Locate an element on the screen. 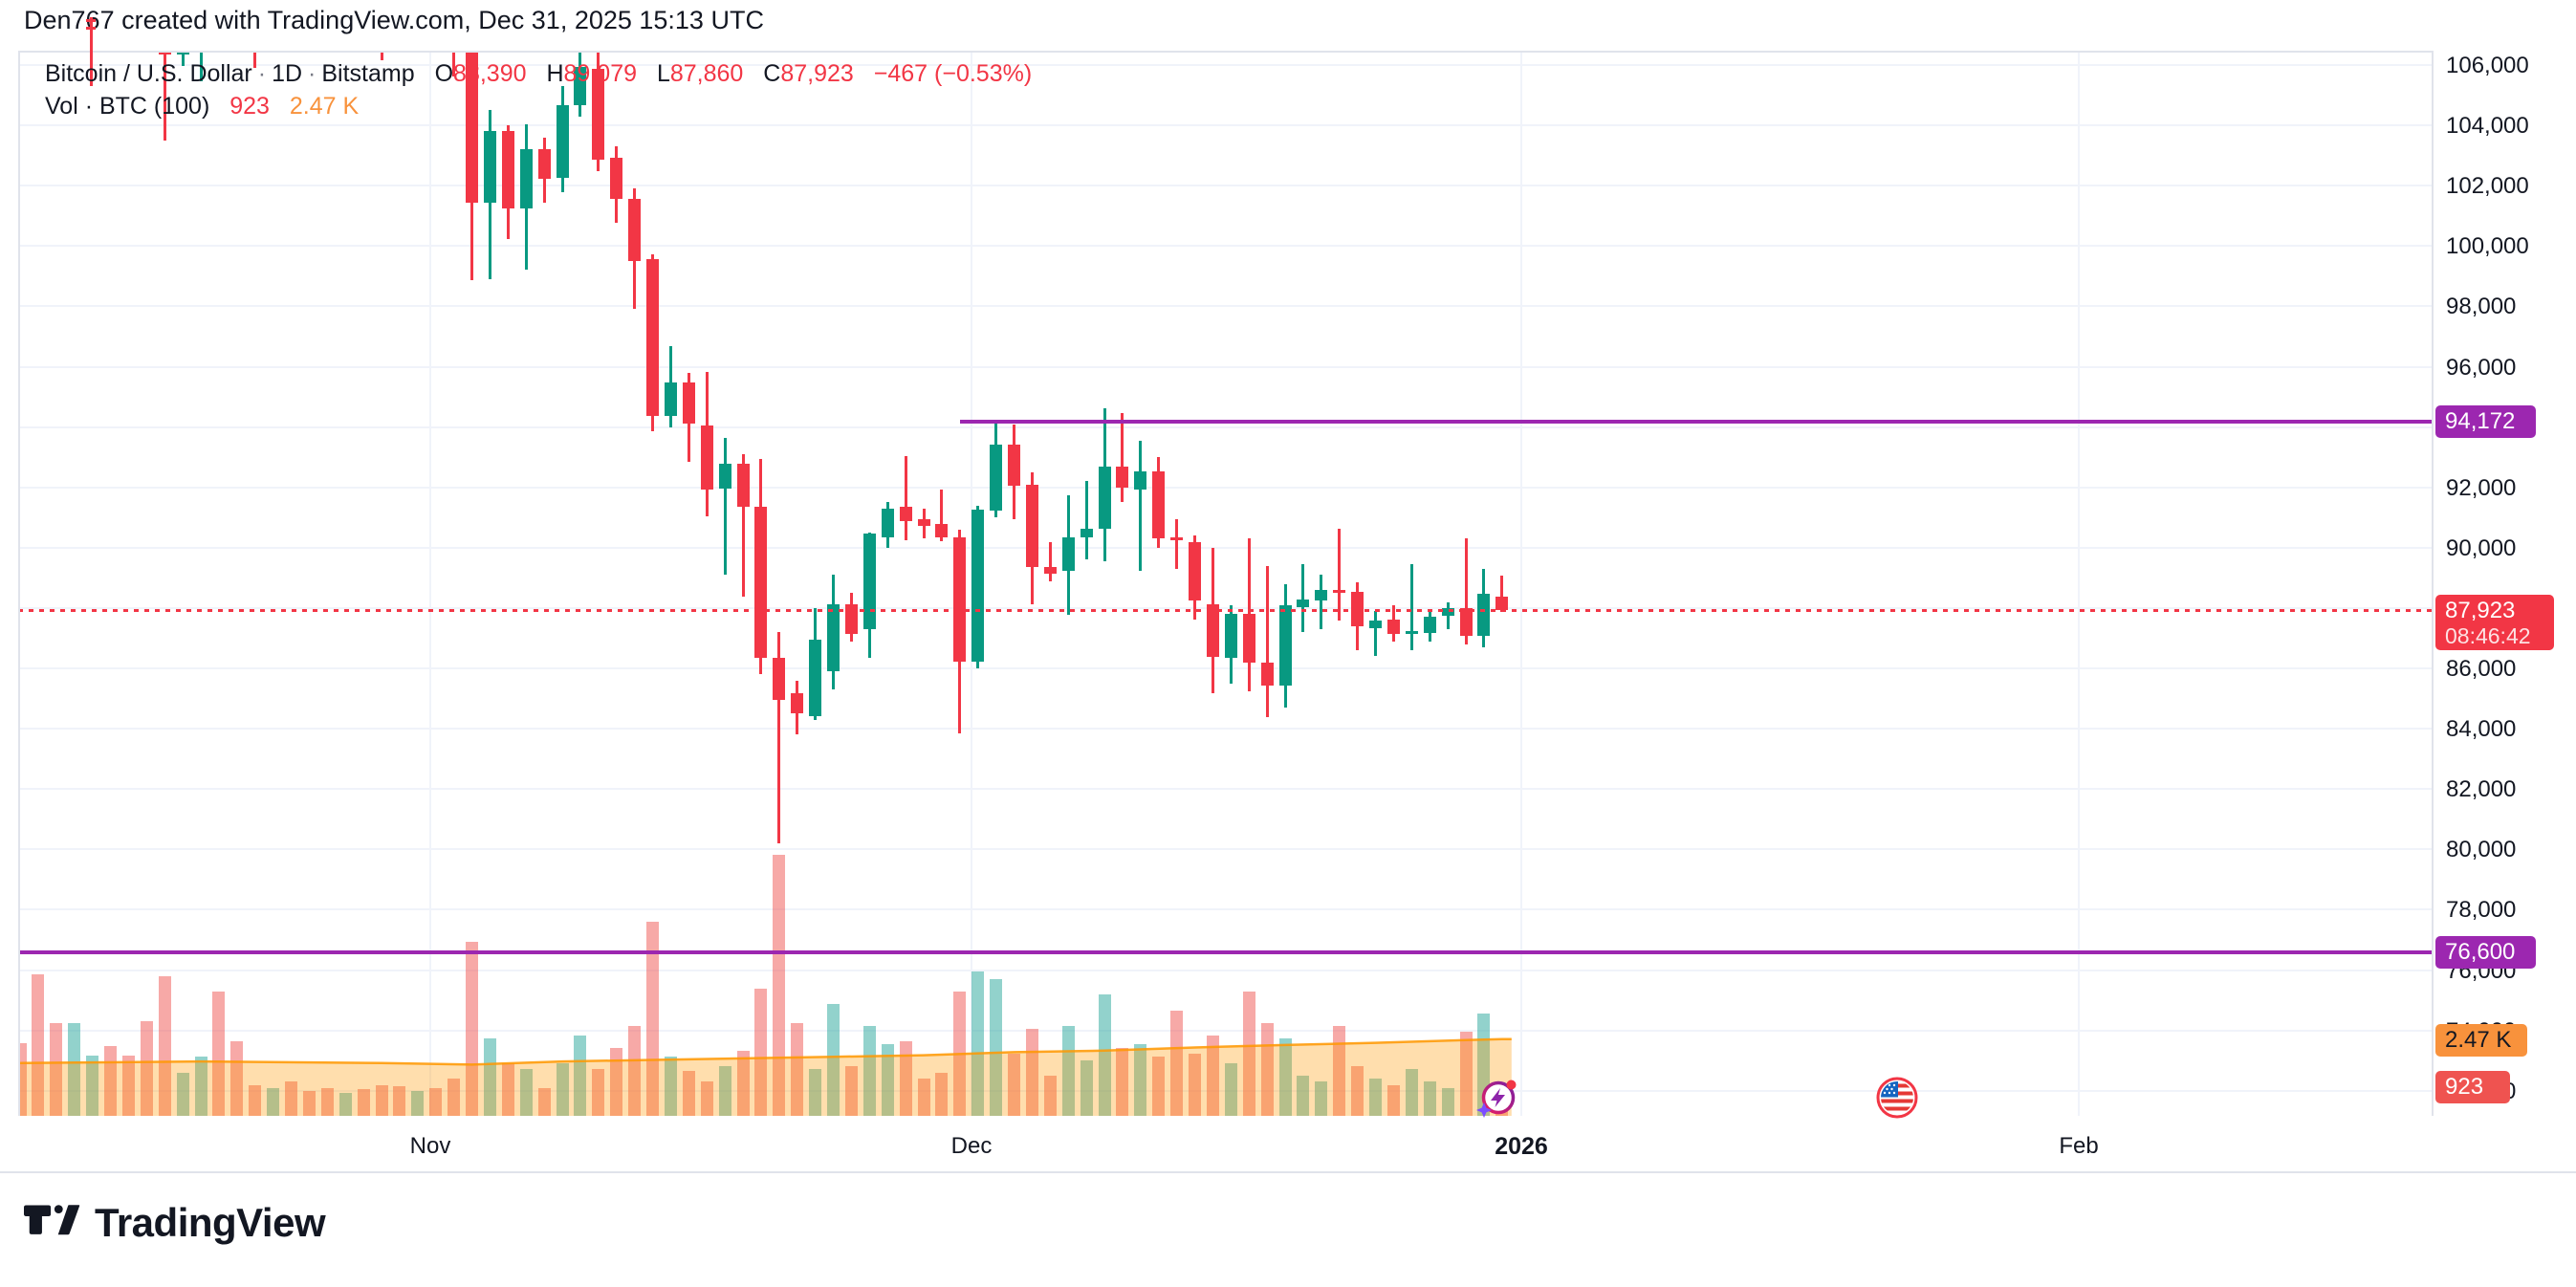  us-flag-event-icon is located at coordinates (1897, 1098).